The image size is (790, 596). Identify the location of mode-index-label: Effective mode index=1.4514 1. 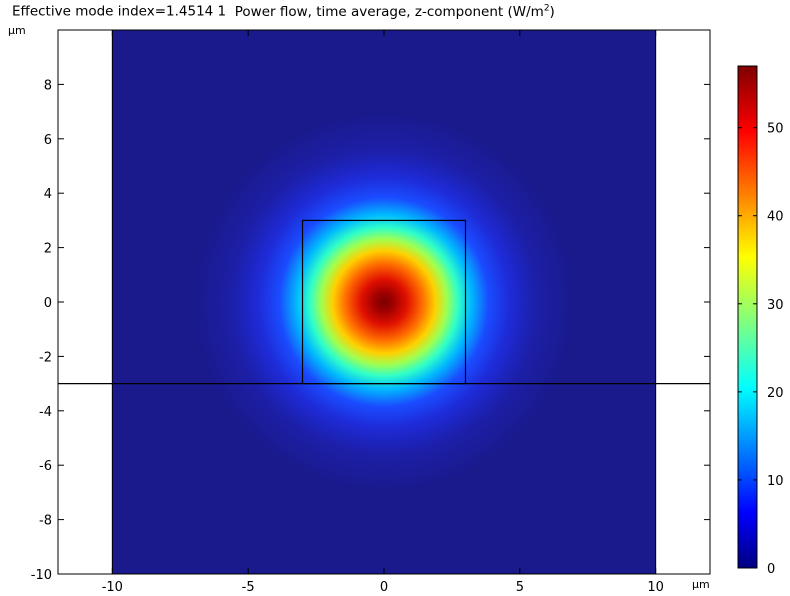
(119, 11).